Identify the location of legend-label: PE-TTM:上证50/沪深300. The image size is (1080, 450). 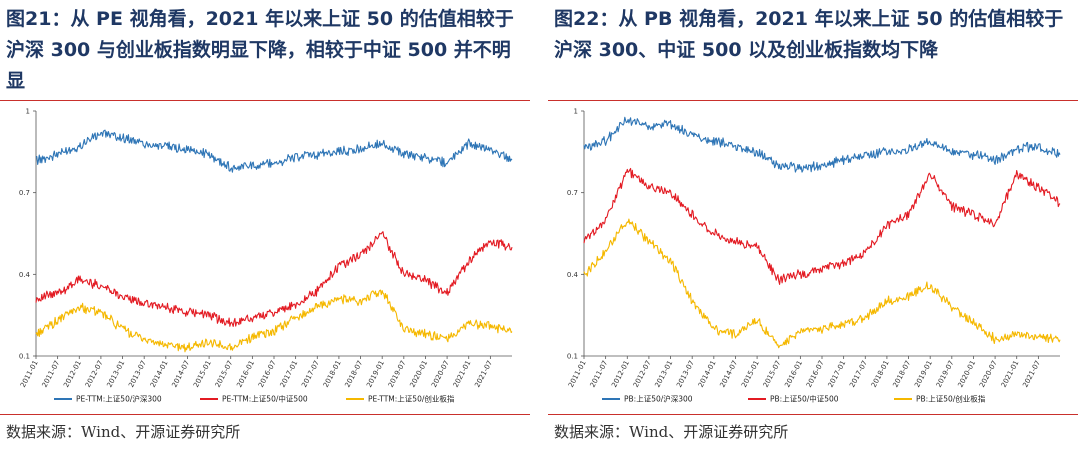
(119, 399).